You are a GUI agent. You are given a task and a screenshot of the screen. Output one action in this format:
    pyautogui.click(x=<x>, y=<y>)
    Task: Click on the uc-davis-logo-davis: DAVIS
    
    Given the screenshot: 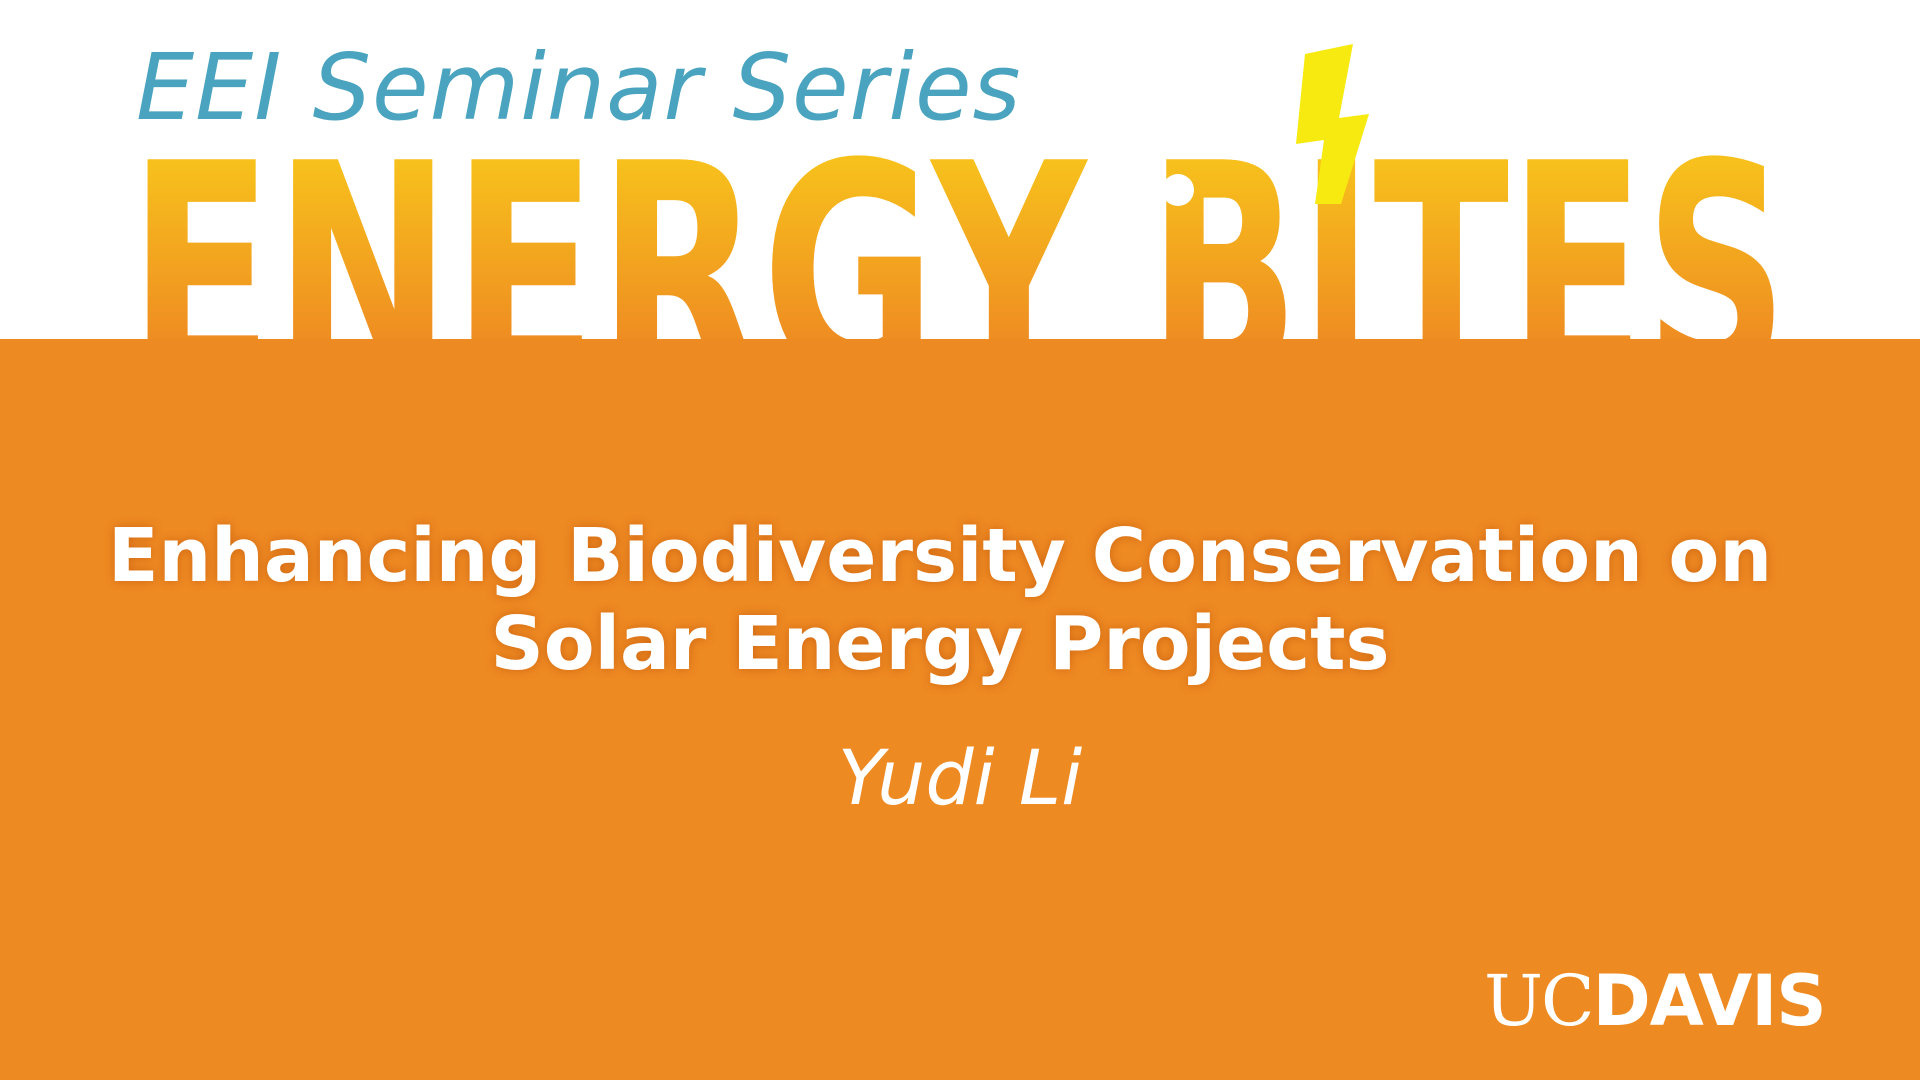 What is the action you would take?
    pyautogui.click(x=1709, y=1001)
    